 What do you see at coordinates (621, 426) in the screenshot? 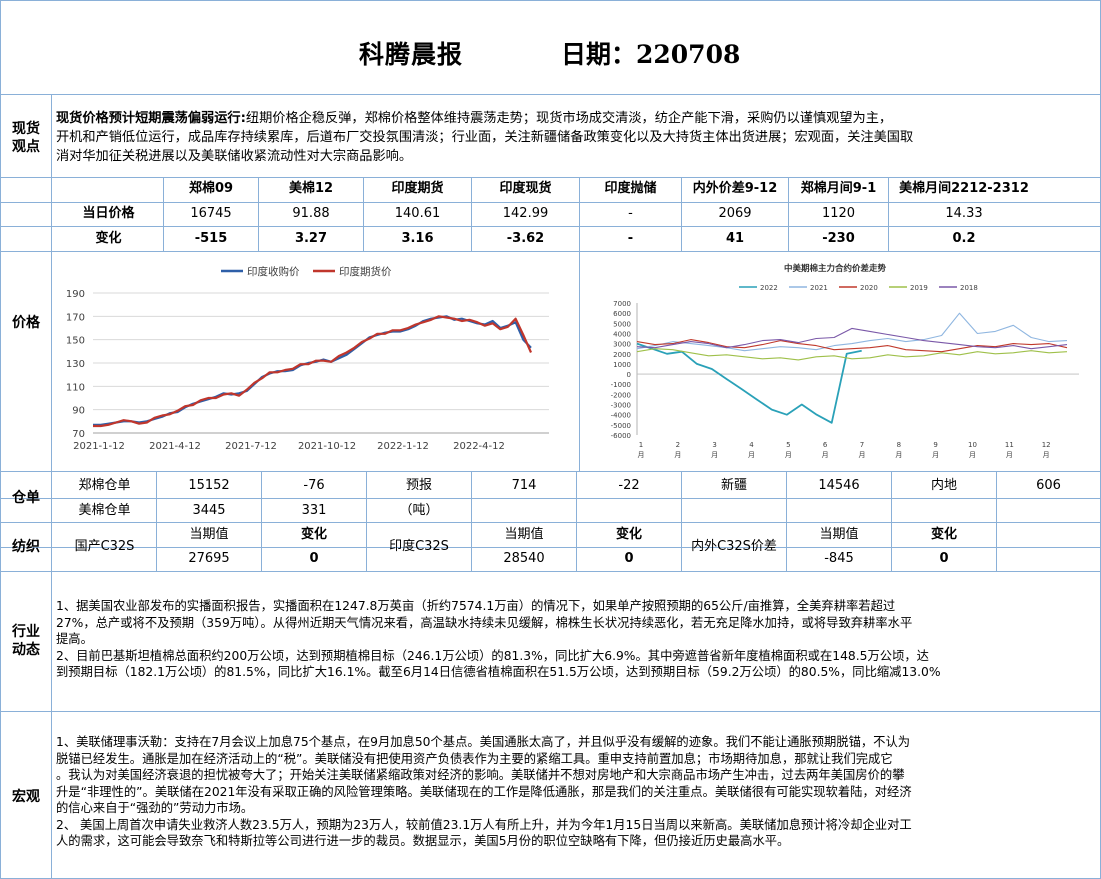
I see `y-tick-label: -5000` at bounding box center [621, 426].